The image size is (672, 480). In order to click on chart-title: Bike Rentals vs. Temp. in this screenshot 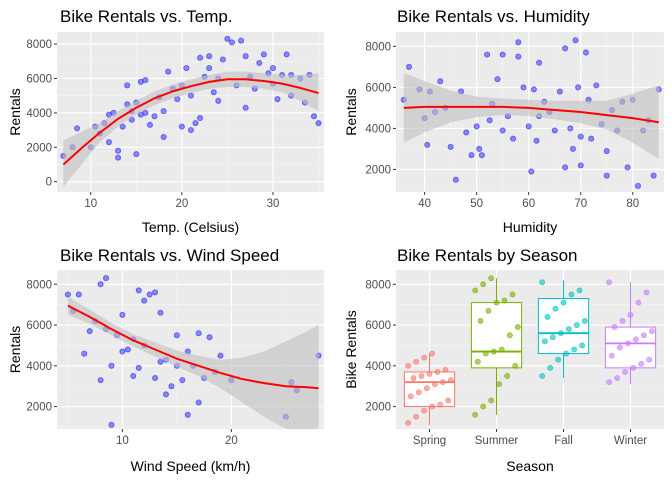, I will do `click(146, 16)`.